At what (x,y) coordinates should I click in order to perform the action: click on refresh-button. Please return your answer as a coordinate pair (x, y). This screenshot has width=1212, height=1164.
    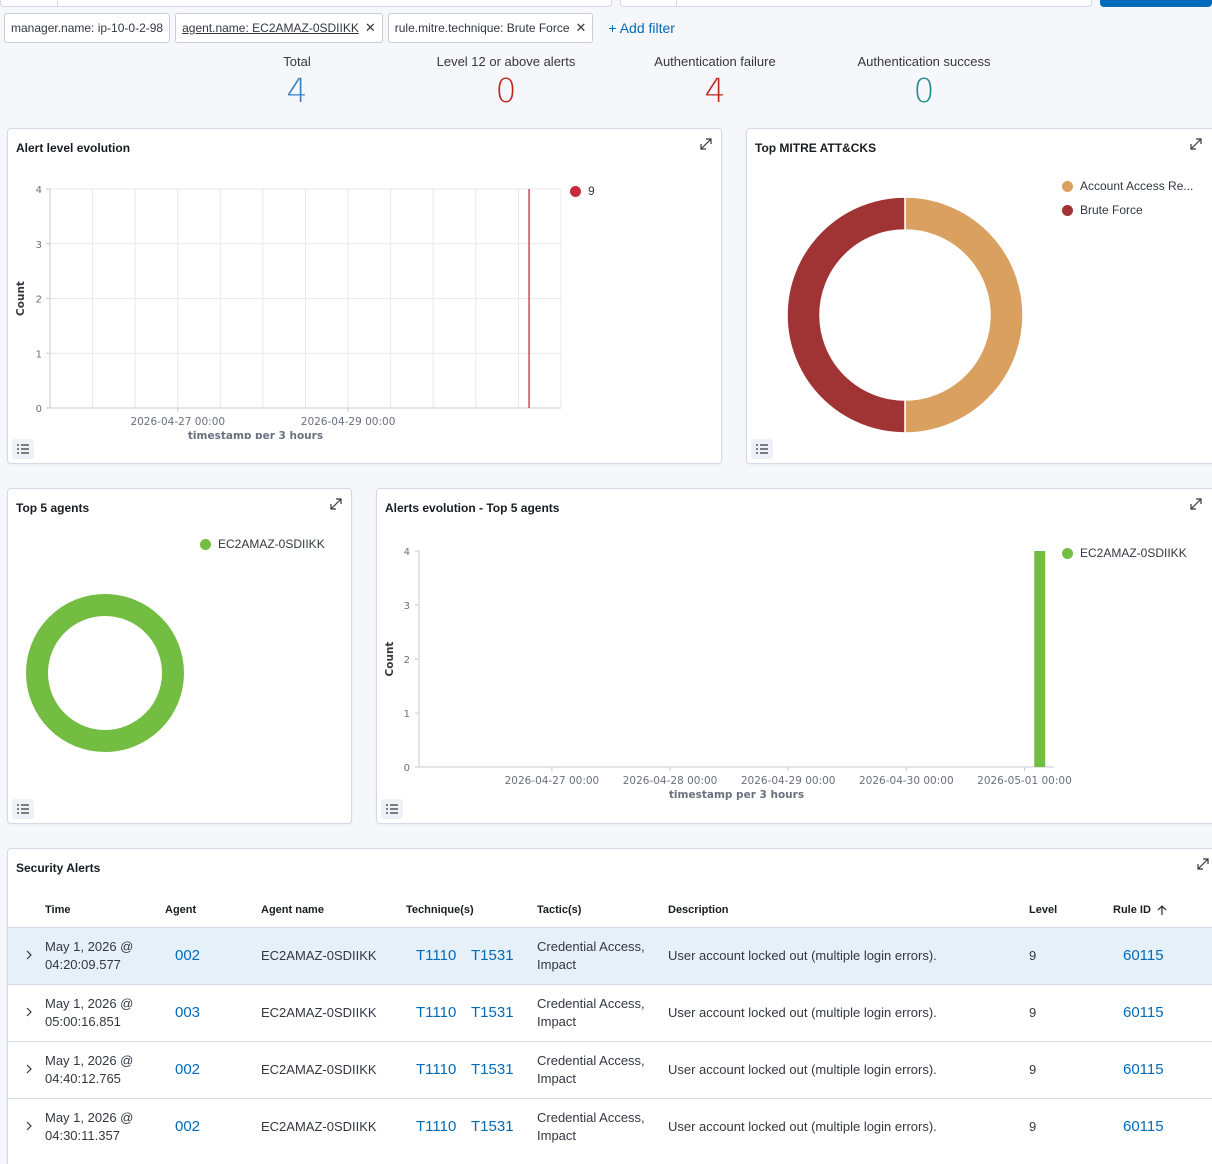
    Looking at the image, I should click on (1156, 3).